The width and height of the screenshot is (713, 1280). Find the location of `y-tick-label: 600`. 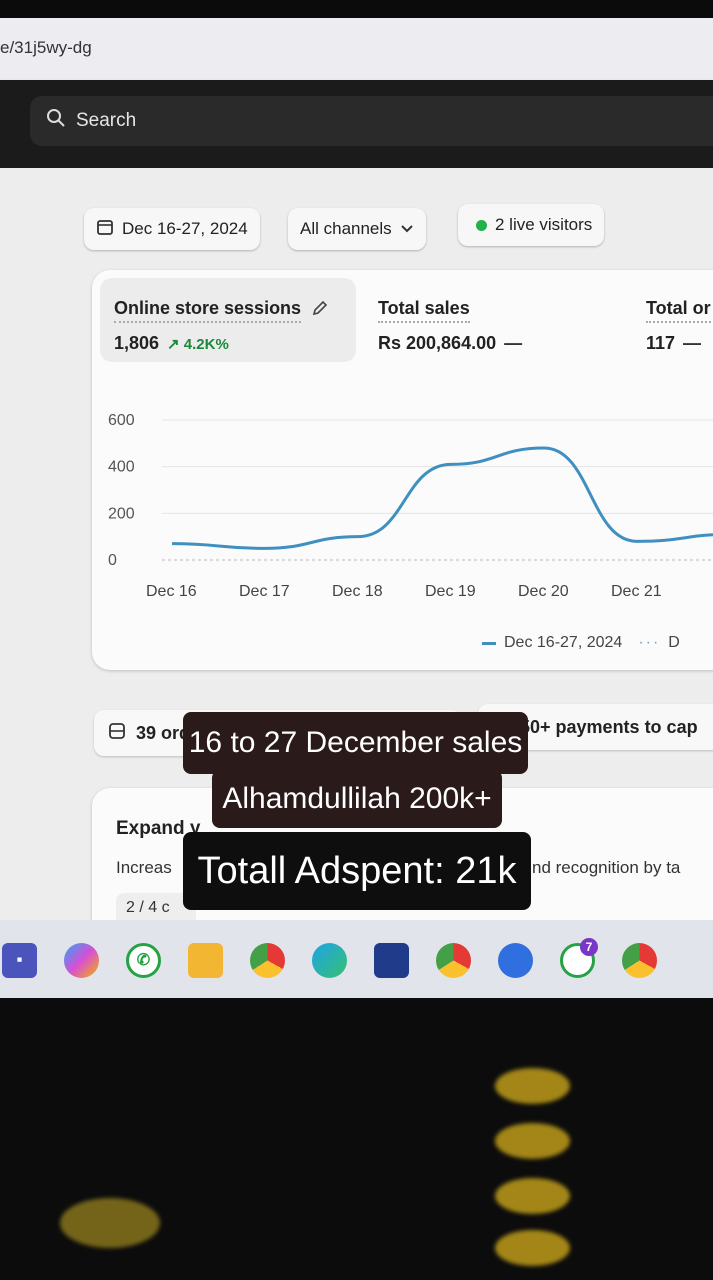

y-tick-label: 600 is located at coordinates (121, 420).